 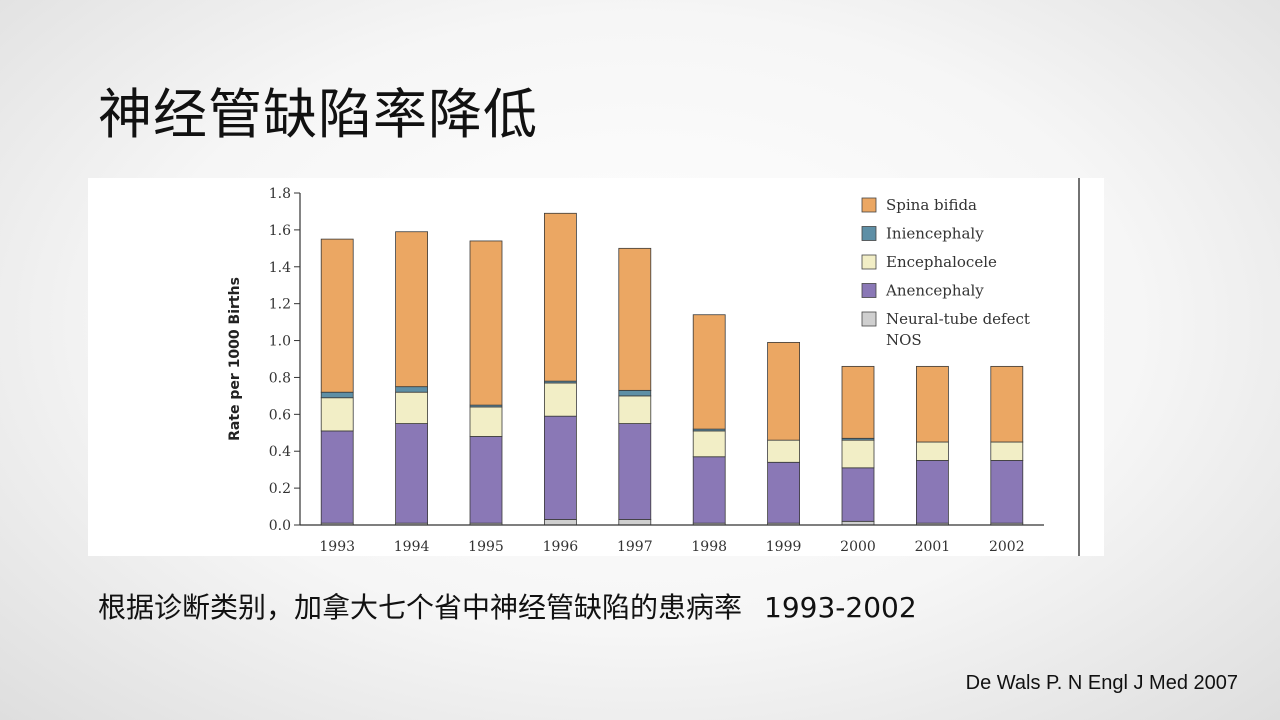 I want to click on y-tick-label: 0.2, so click(x=280, y=489).